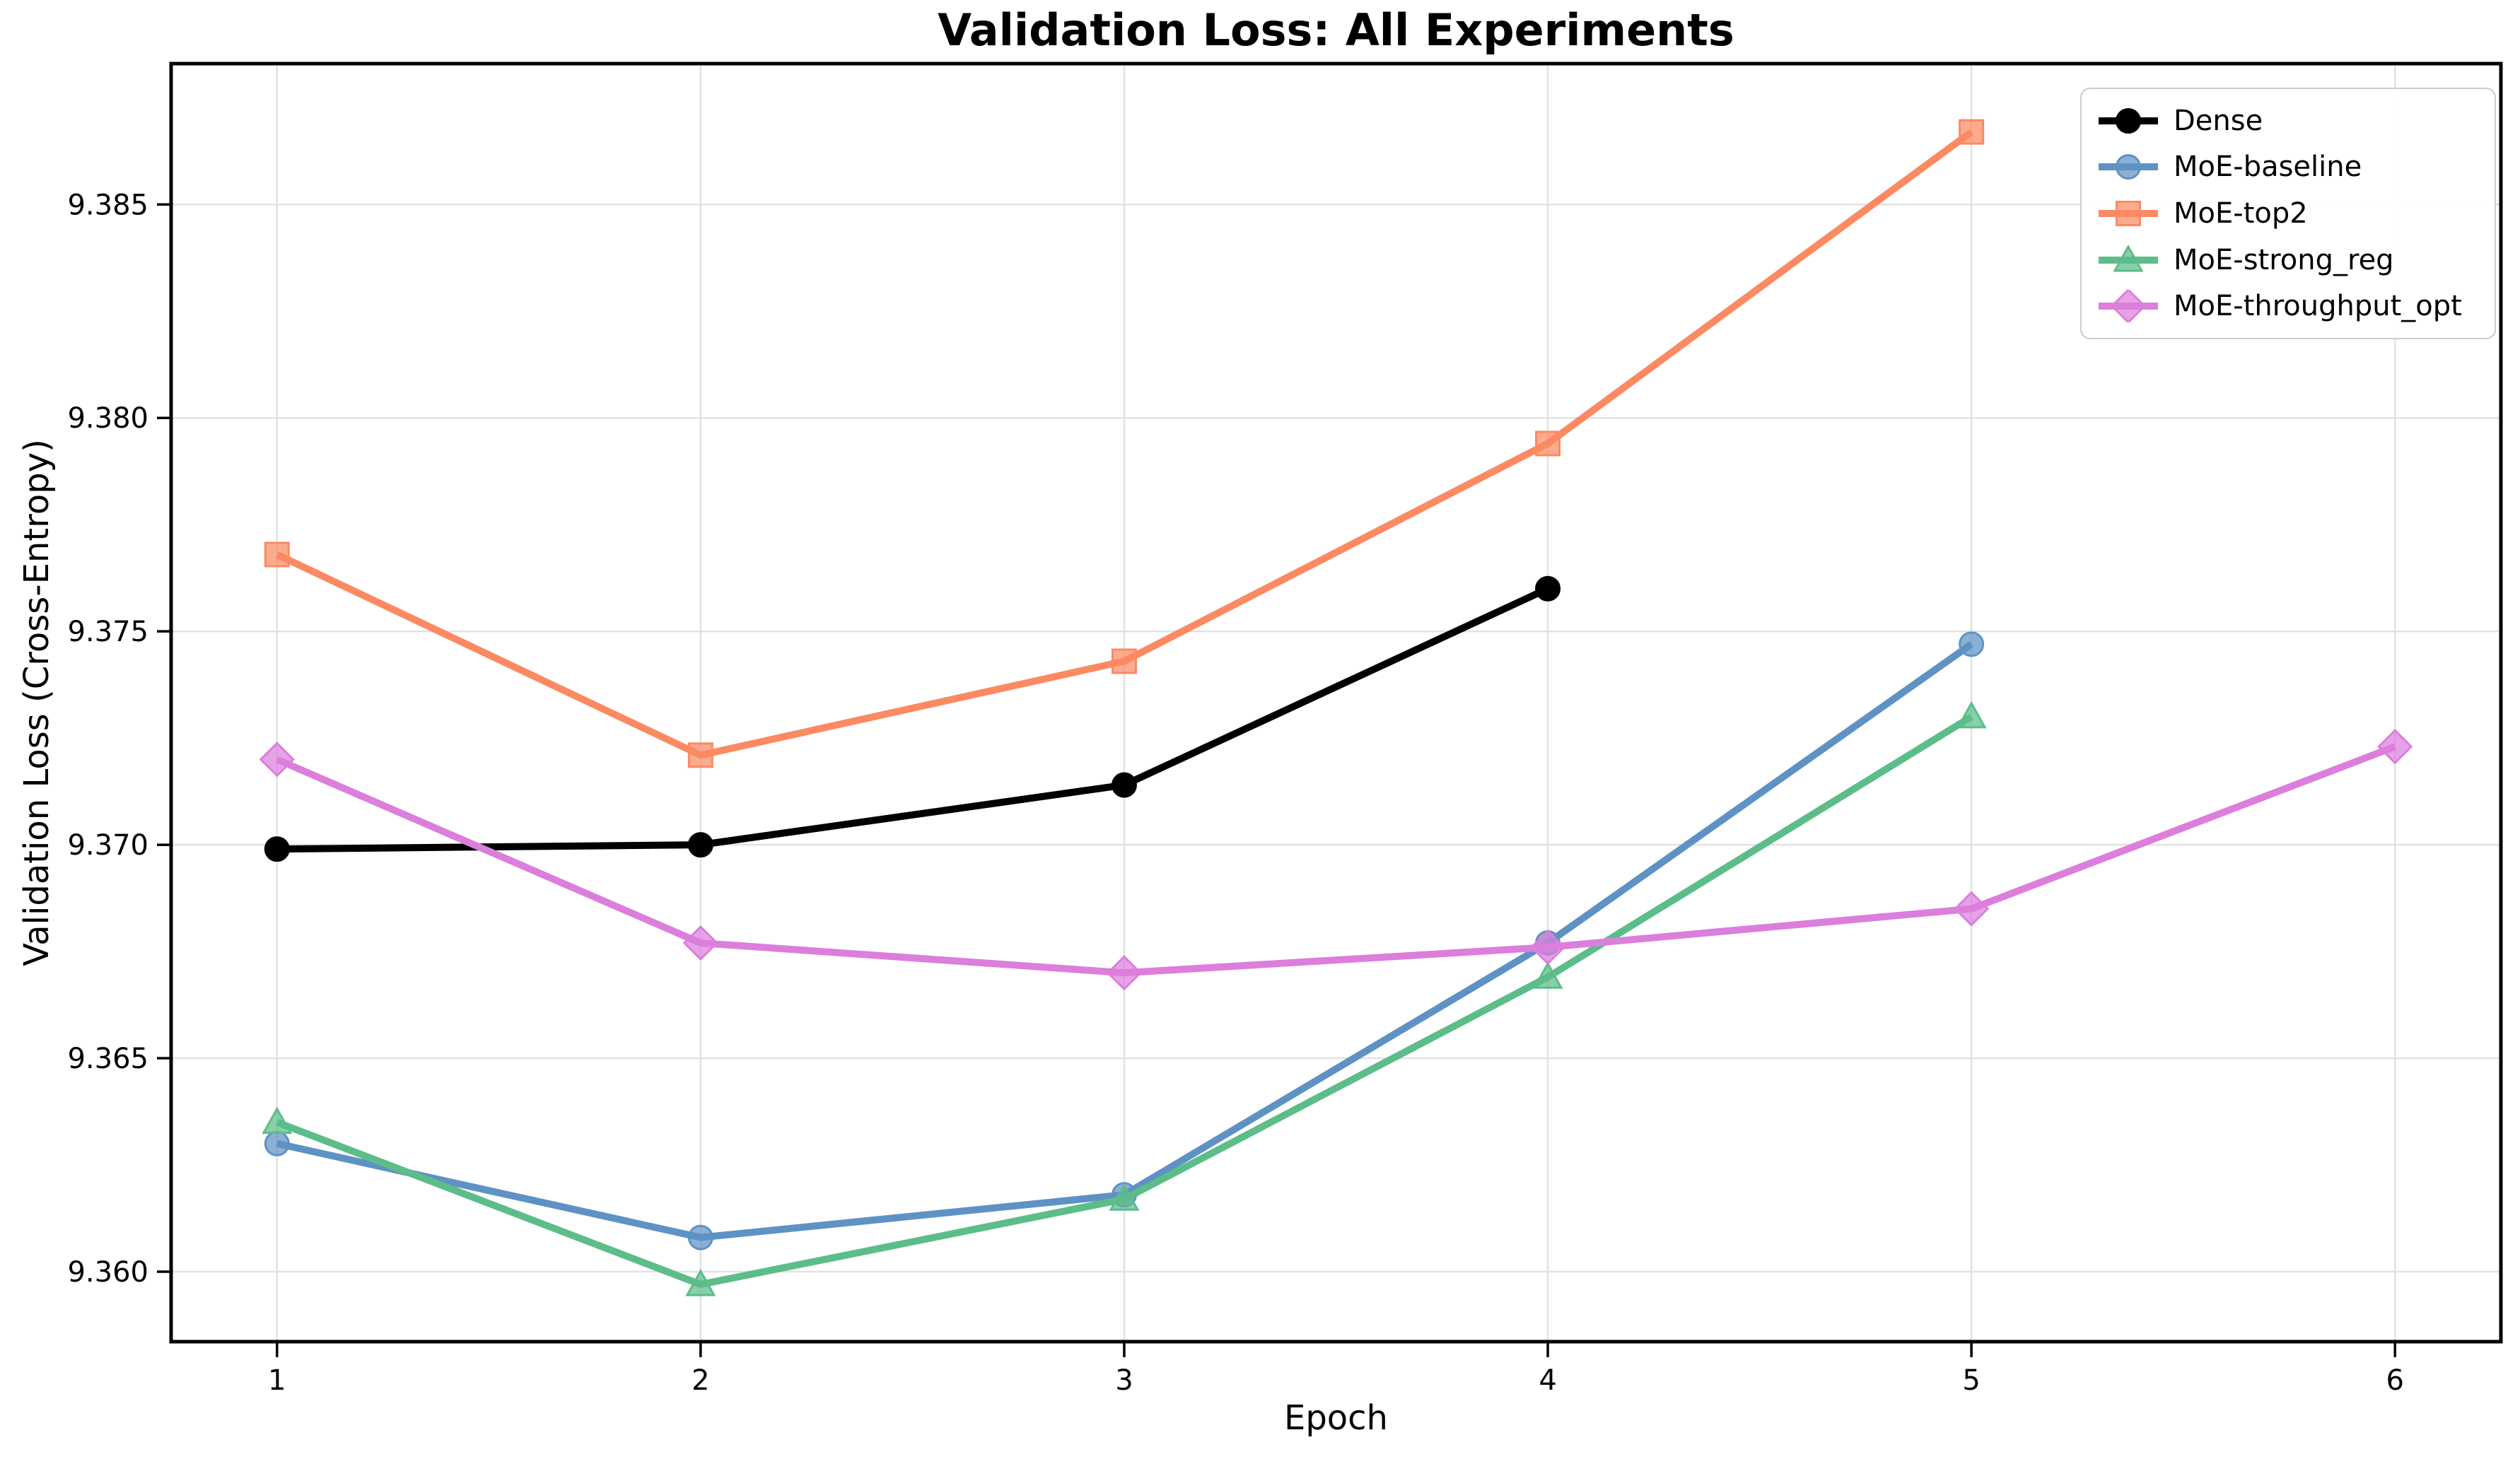  I want to click on x-tick-label: 2, so click(700, 1380).